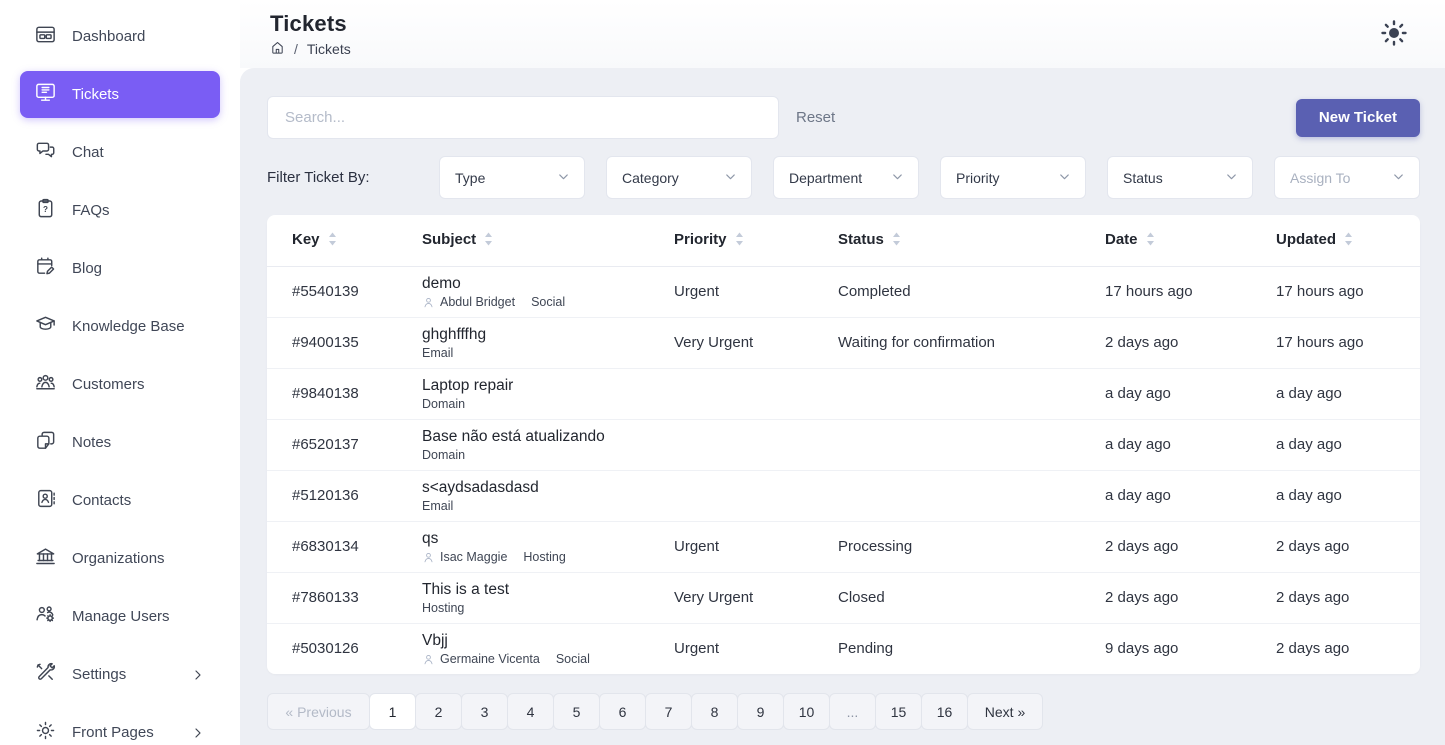  I want to click on ticket-status: Closed, so click(946, 597).